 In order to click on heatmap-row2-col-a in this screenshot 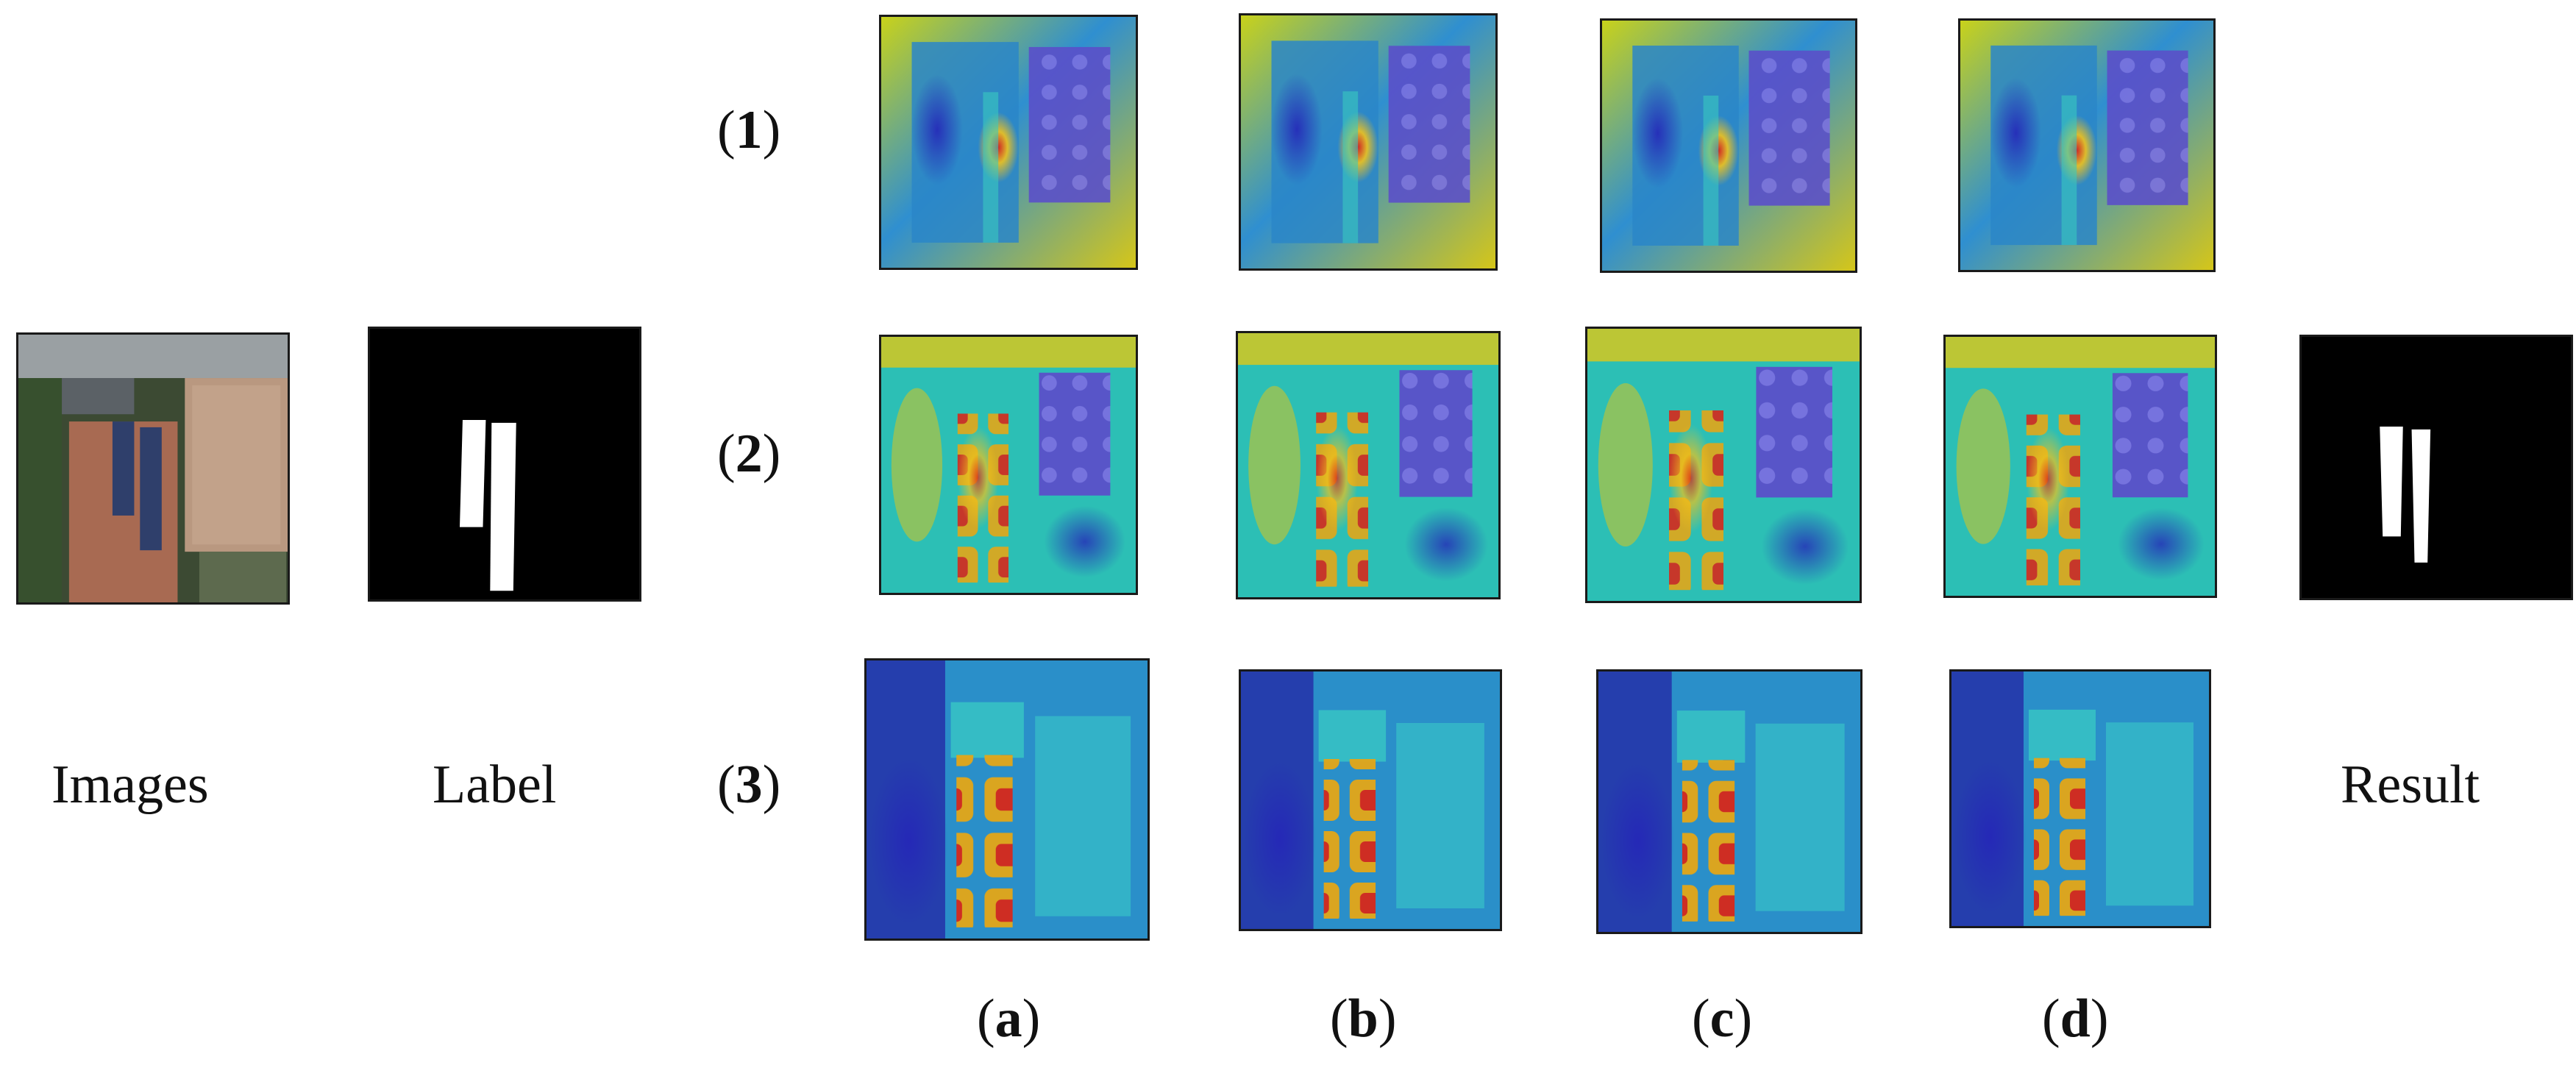, I will do `click(1008, 465)`.